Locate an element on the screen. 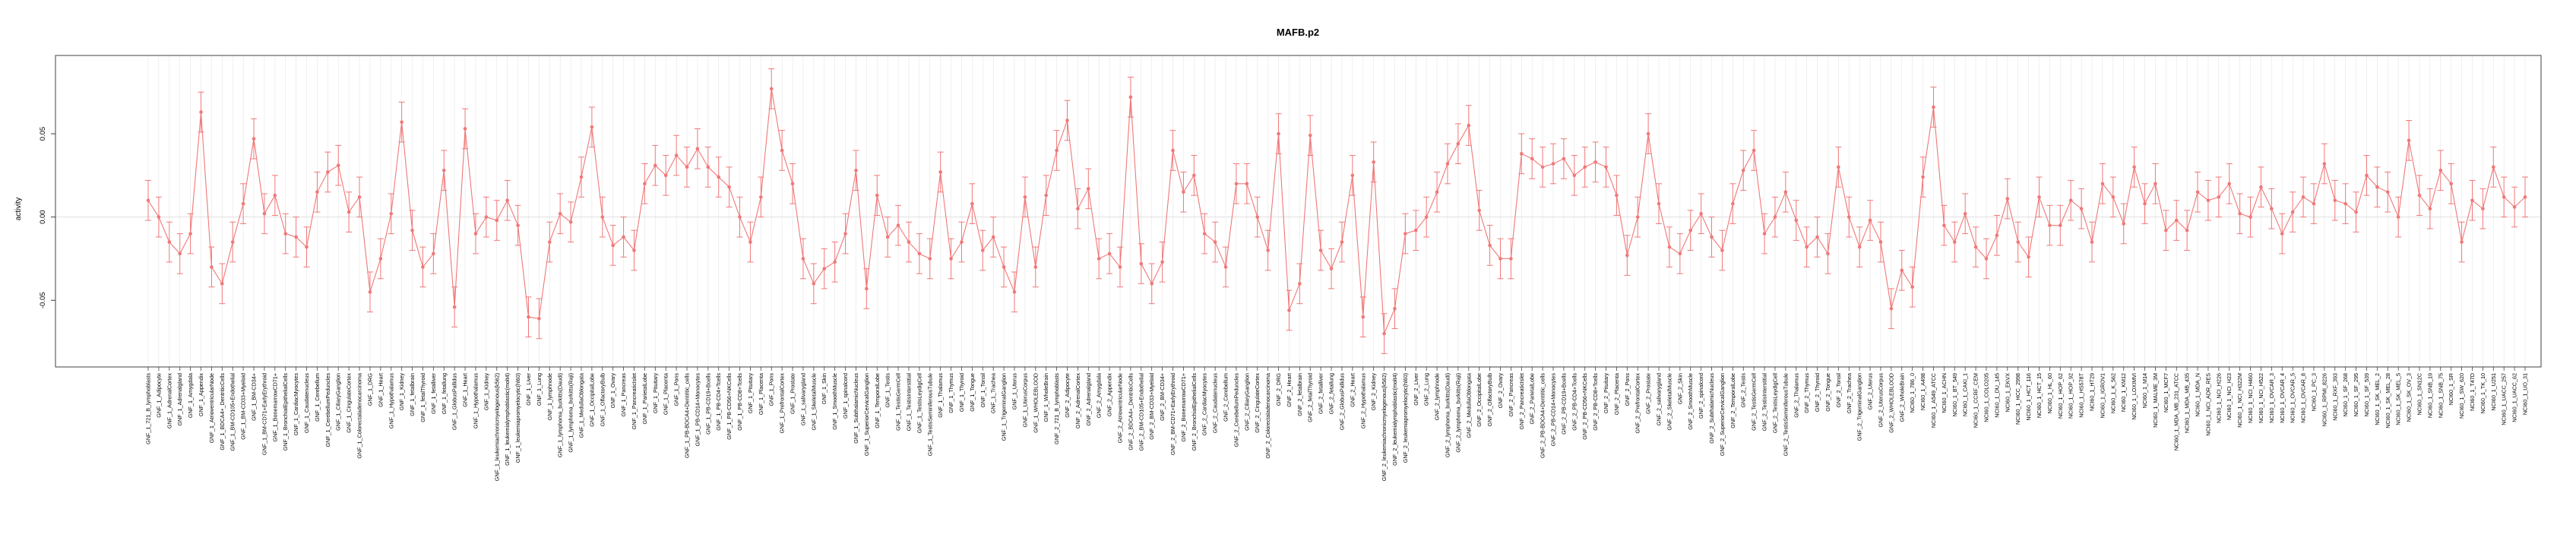 The height and width of the screenshot is (547, 2576). x-tick-label: NCI60_1_EKVX is located at coordinates (2008, 393).